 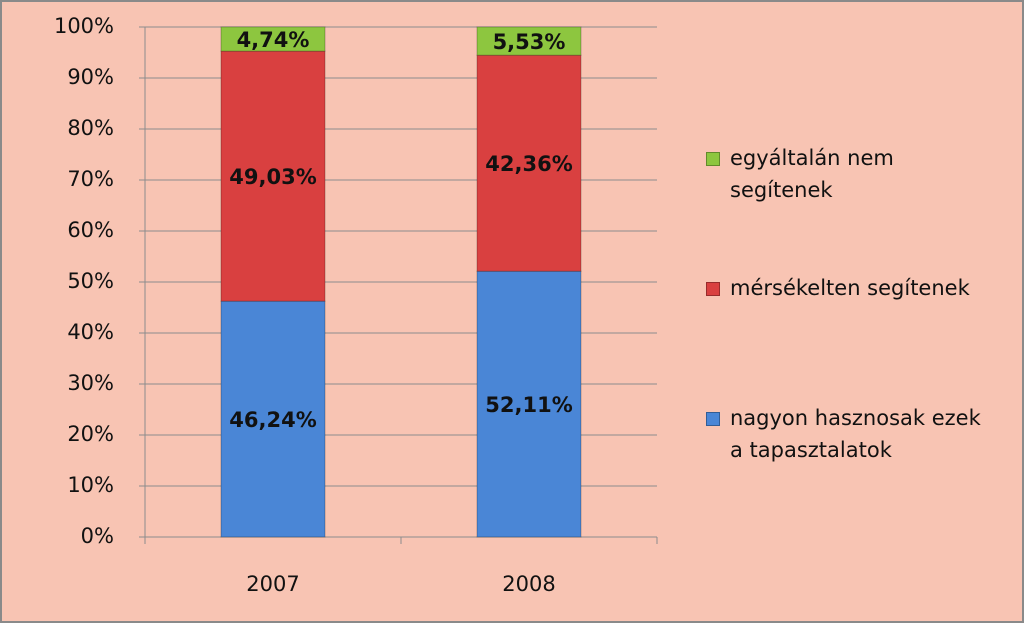 I want to click on legend-item: egyáltalán nem segítenek, so click(x=856, y=207).